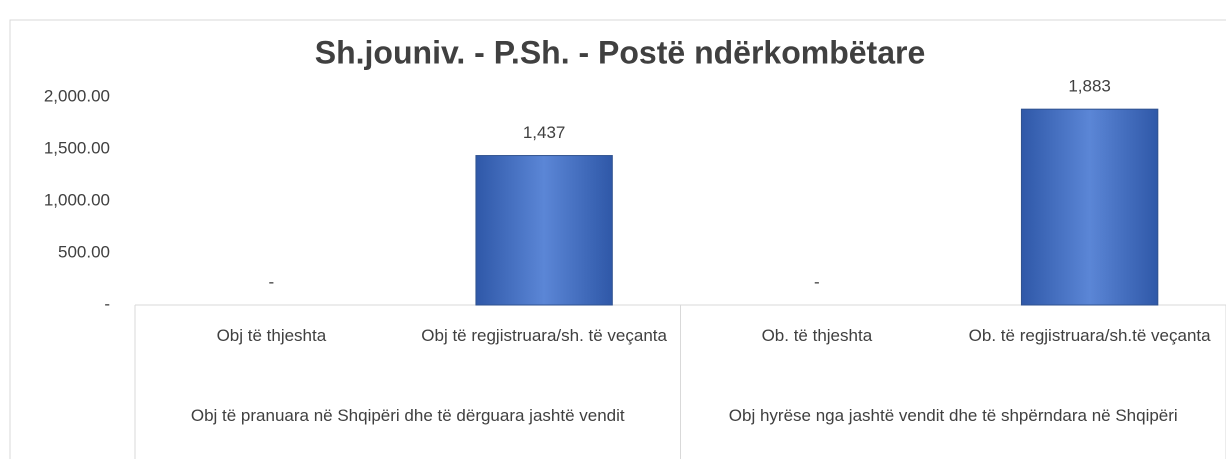  Describe the element at coordinates (77, 147) in the screenshot. I see `y-tick-label: 1,500.00` at that location.